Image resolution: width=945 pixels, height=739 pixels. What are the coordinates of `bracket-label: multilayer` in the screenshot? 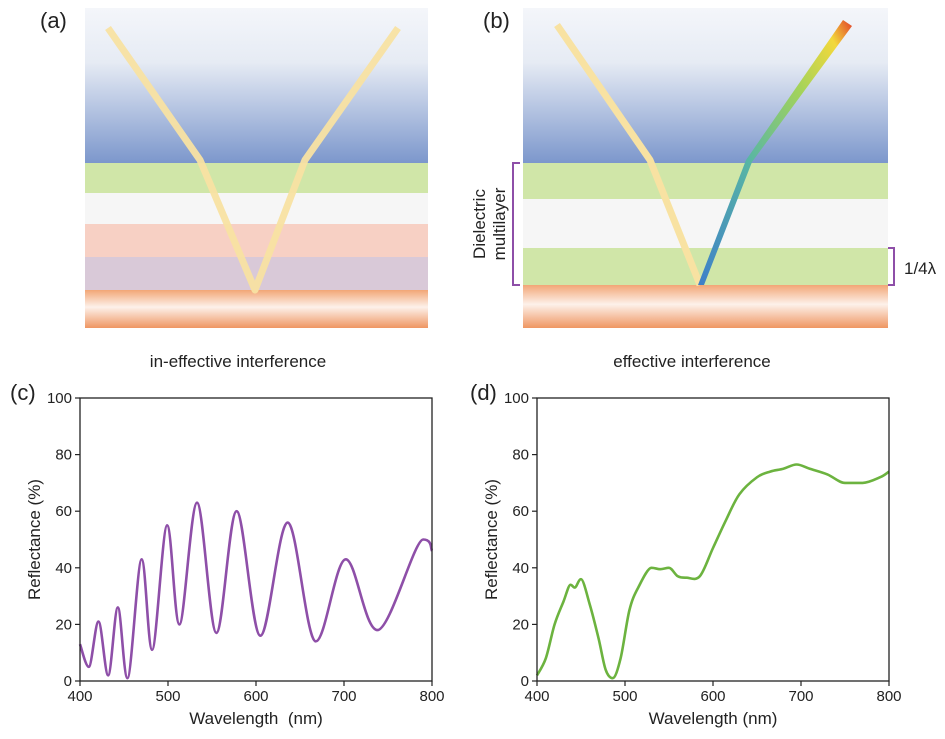 It's located at (499, 223).